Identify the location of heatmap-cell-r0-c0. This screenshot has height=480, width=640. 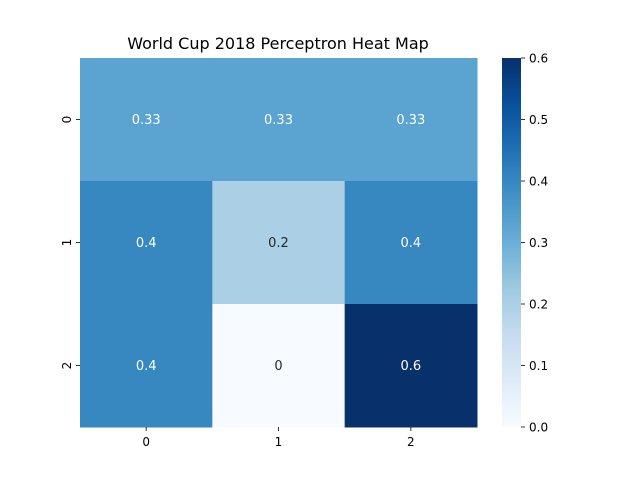
(146, 120).